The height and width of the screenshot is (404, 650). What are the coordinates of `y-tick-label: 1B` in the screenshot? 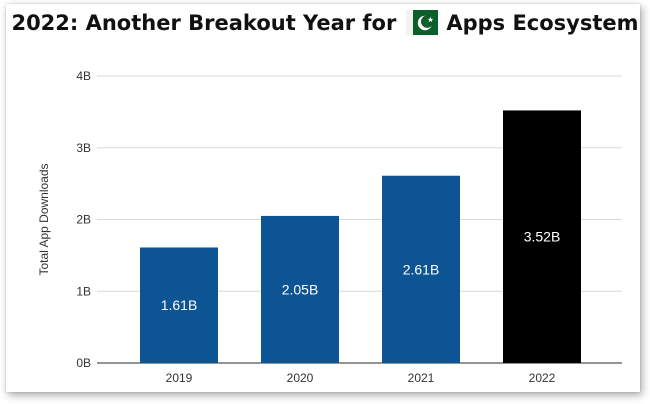 It's located at (83, 291).